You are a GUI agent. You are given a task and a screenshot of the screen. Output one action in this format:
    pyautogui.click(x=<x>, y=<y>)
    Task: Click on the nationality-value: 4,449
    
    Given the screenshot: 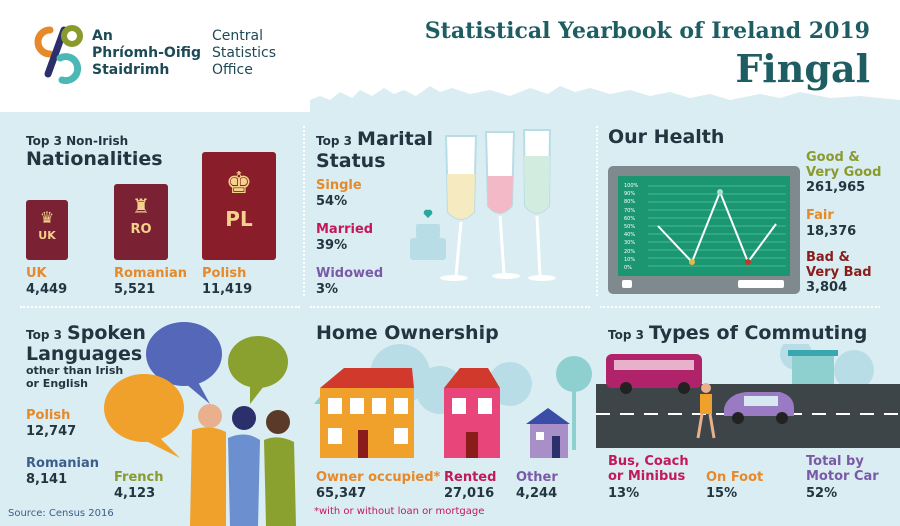 What is the action you would take?
    pyautogui.click(x=47, y=289)
    